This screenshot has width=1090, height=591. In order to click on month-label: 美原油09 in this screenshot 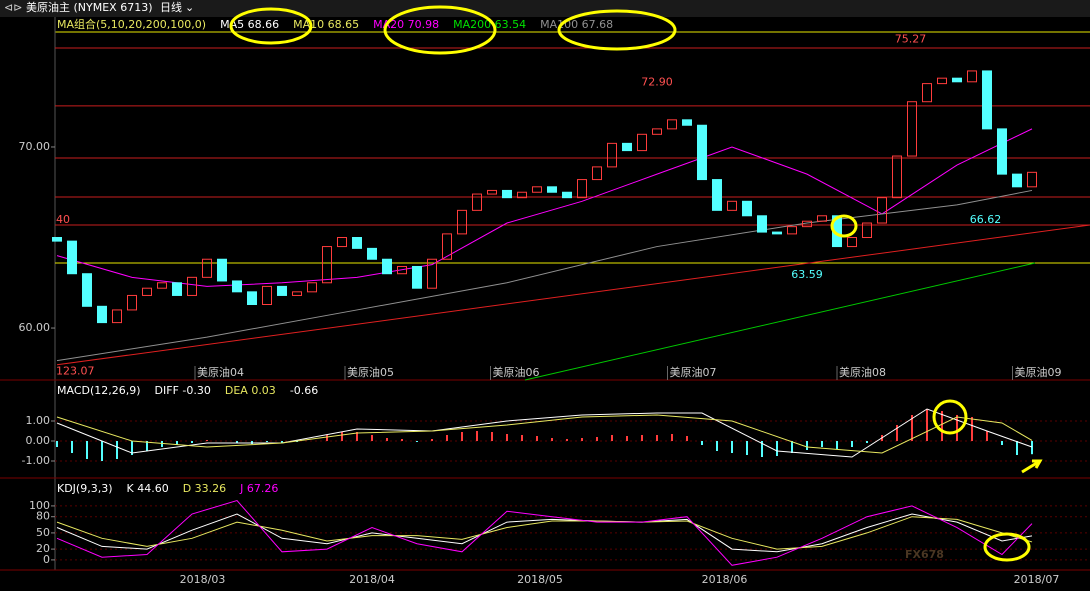, I will do `click(1038, 372)`.